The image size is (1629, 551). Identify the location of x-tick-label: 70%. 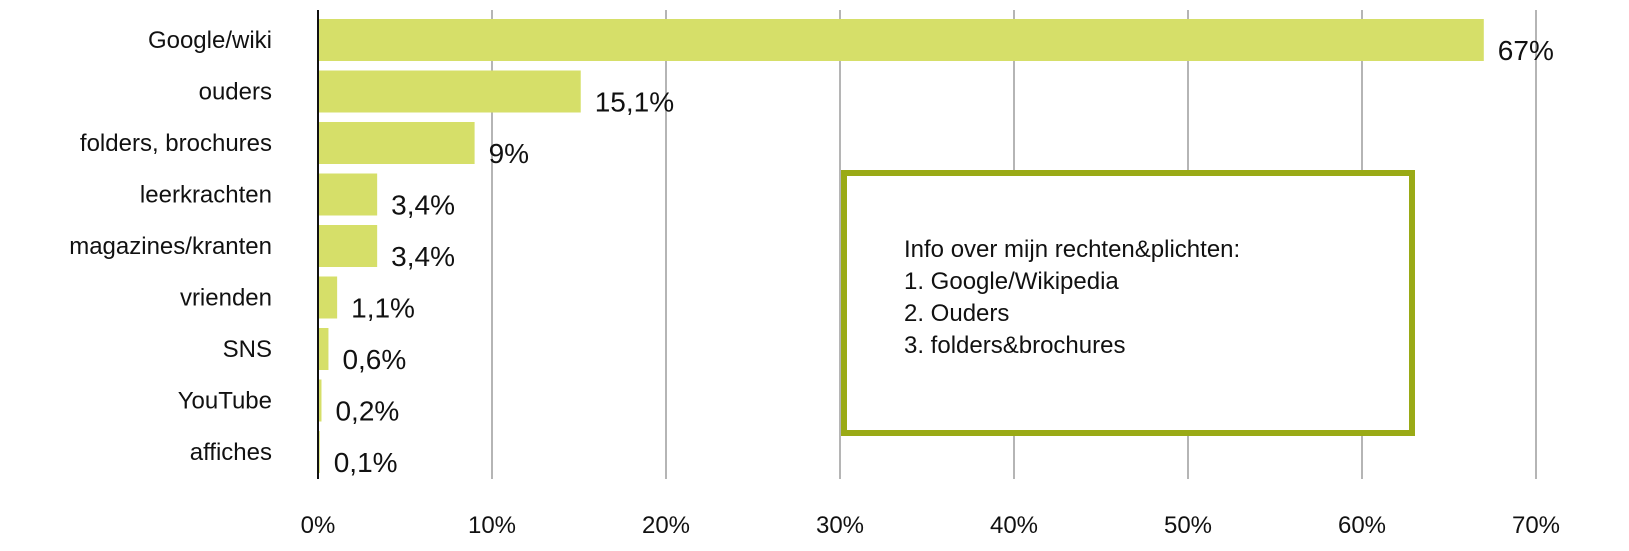
(1536, 525).